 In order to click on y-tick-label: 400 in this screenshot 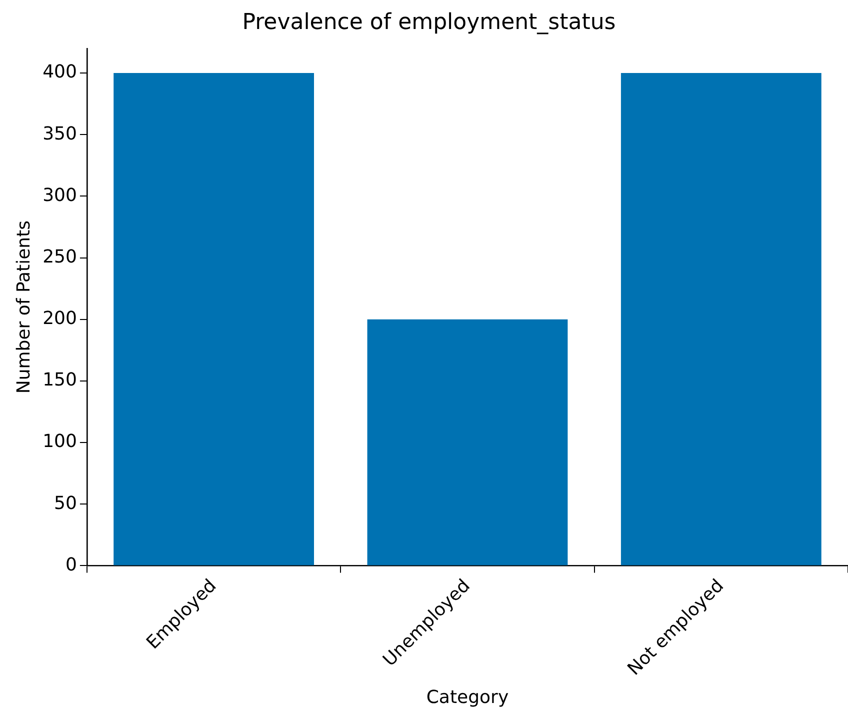, I will do `click(59, 72)`.